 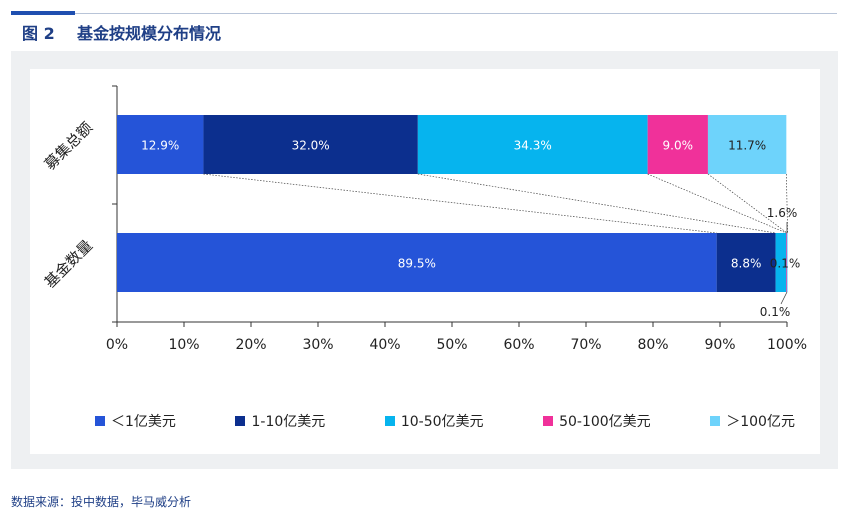 I want to click on legend-item: 1-10亿美元, so click(x=280, y=421).